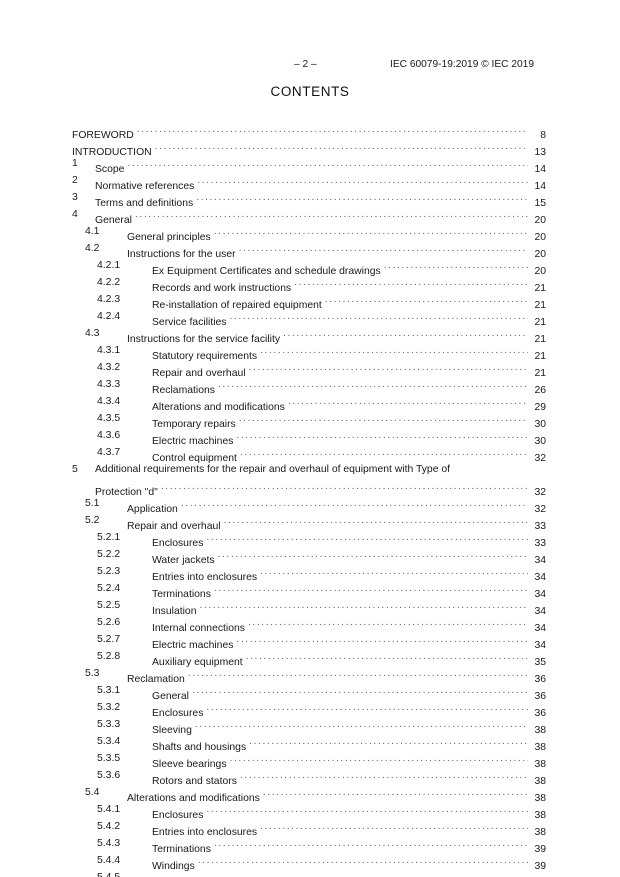 The width and height of the screenshot is (620, 877). What do you see at coordinates (109, 724) in the screenshot?
I see `toc-entry-number: 5.3.3` at bounding box center [109, 724].